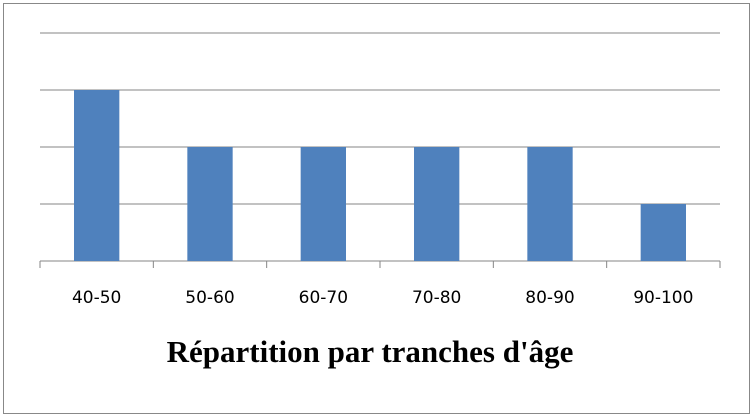 Image resolution: width=753 pixels, height=417 pixels. I want to click on x-tick-label: 60-70, so click(323, 298).